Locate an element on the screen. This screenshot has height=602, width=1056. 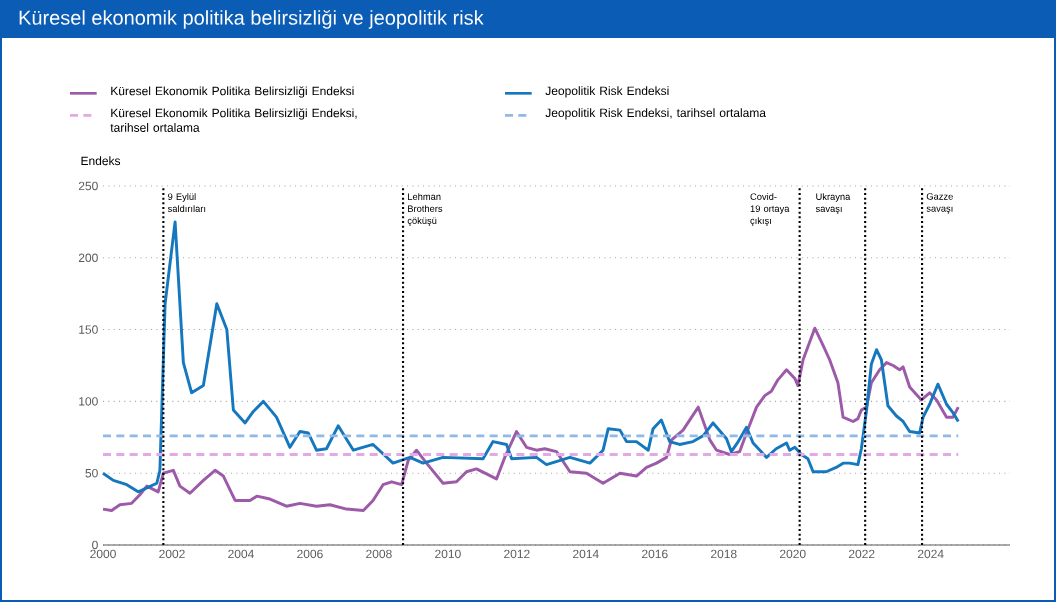
x-tick-label: 2000 is located at coordinates (103, 554).